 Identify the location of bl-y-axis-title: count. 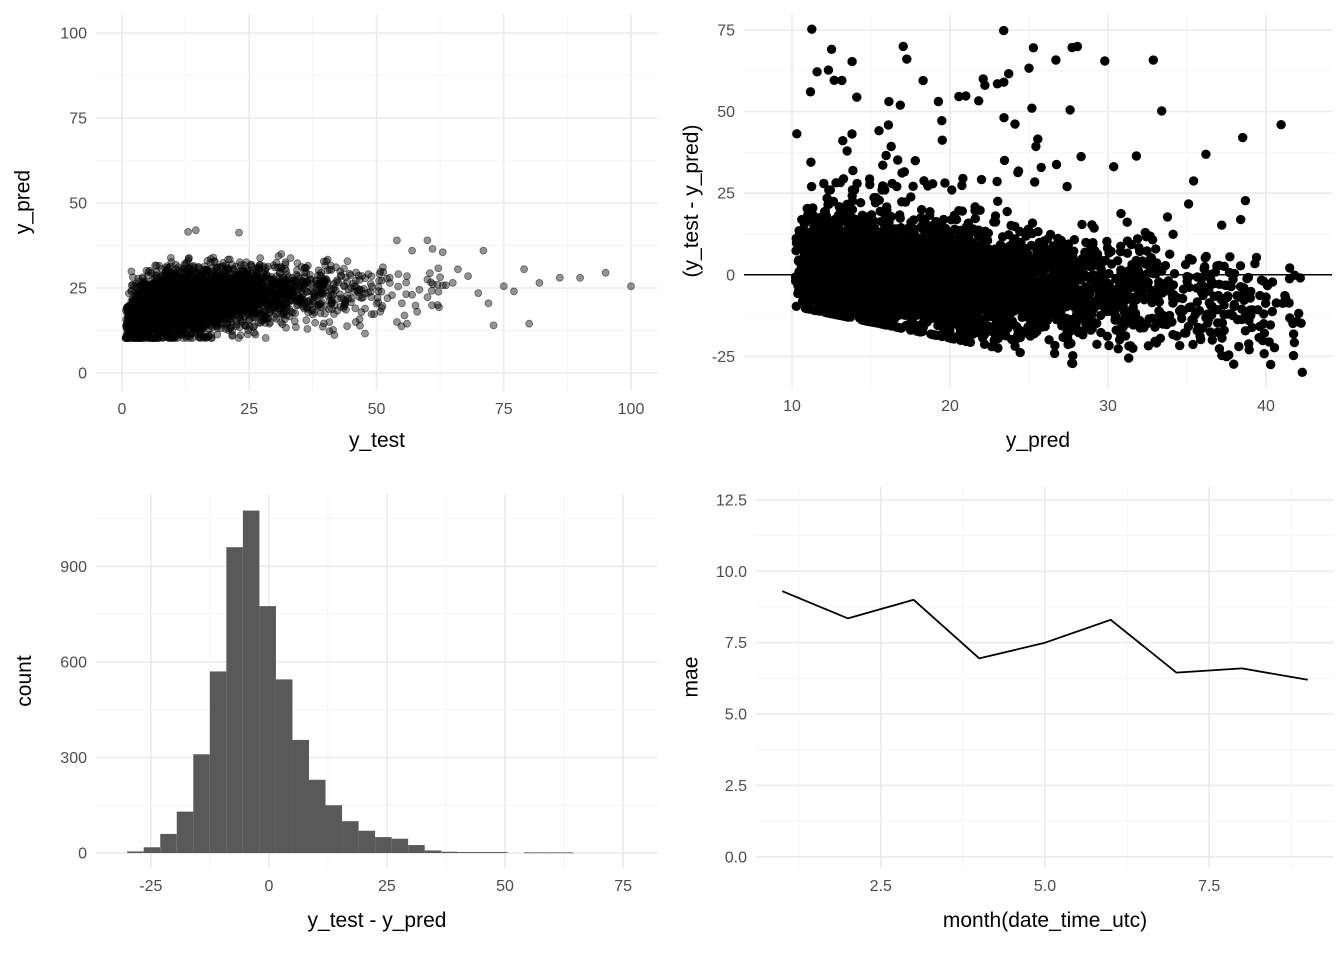
(24, 681).